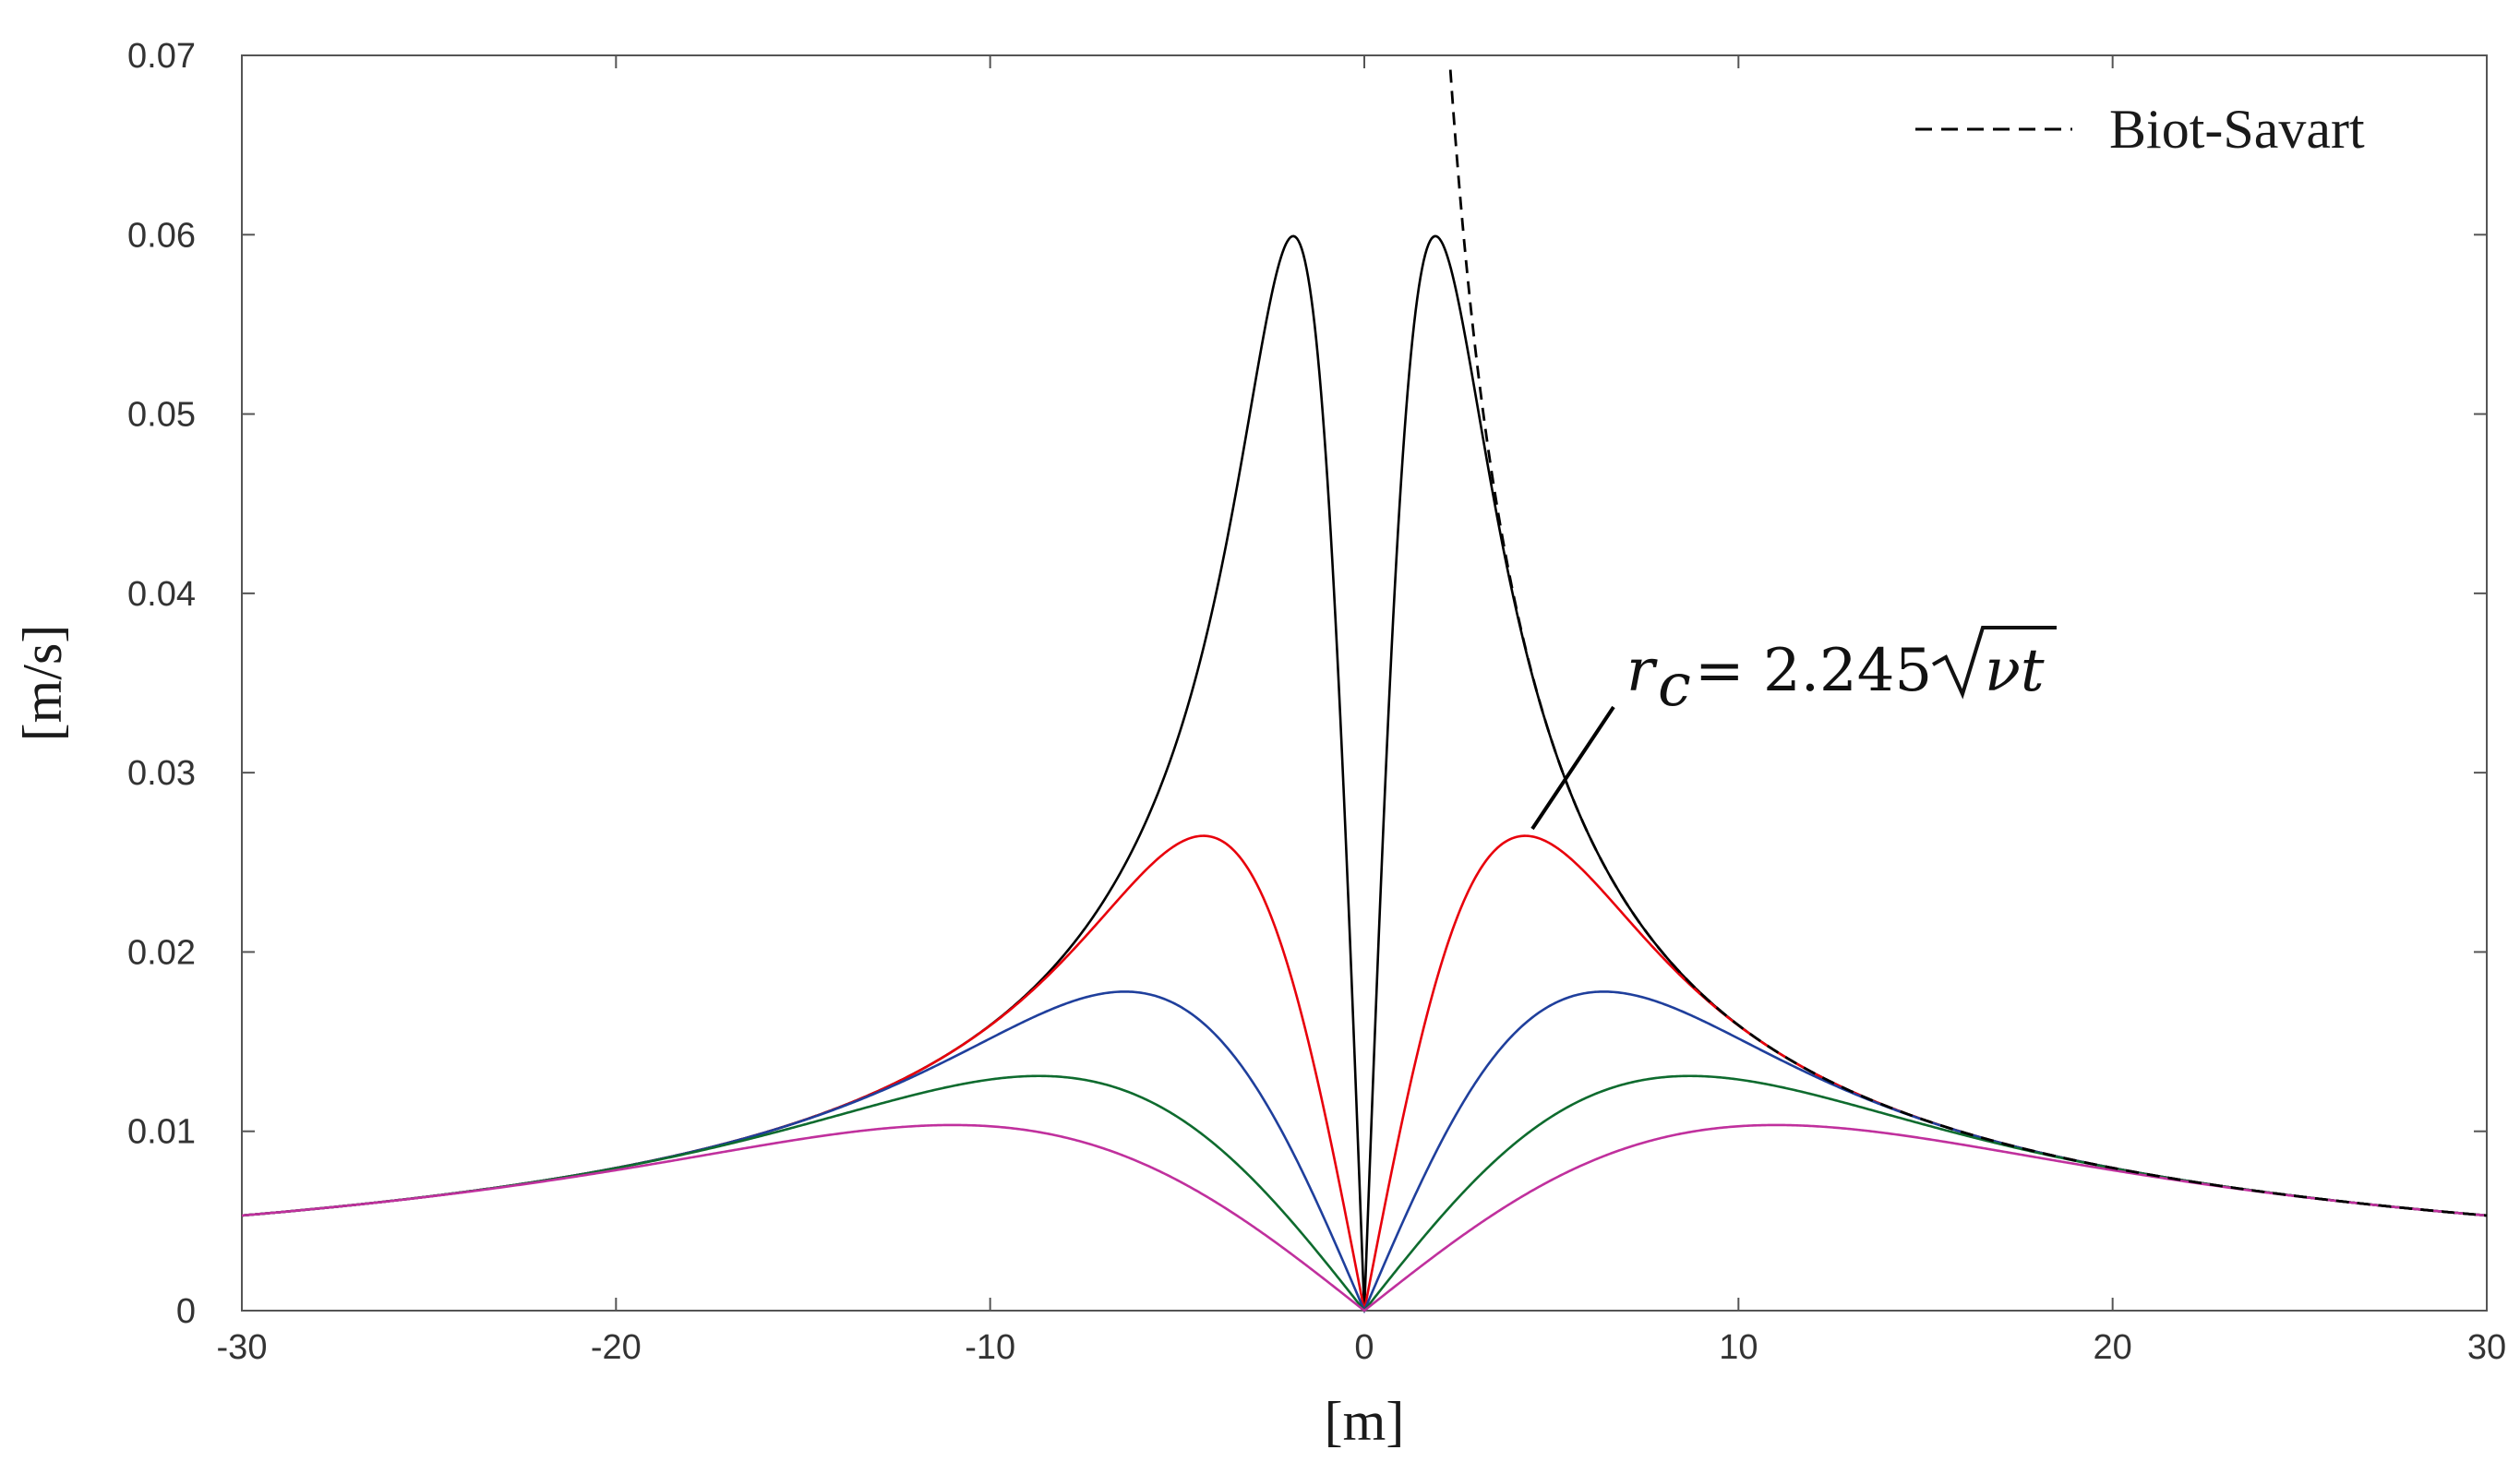 The image size is (2520, 1462). I want to click on x-tick-label: 10, so click(1738, 1347).